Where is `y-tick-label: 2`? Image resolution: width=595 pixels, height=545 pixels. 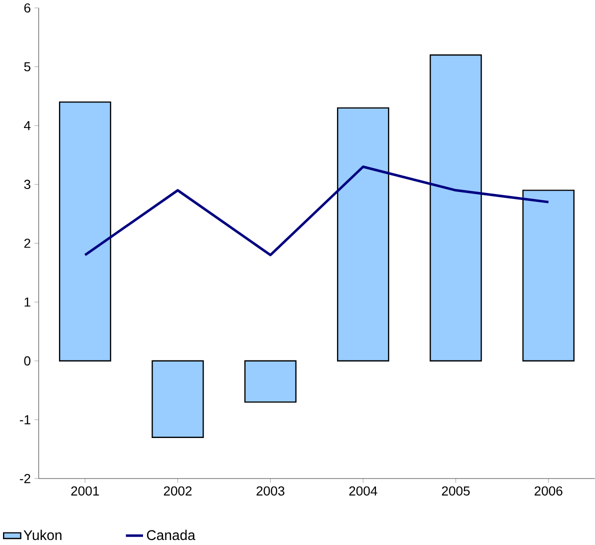 y-tick-label: 2 is located at coordinates (27, 243).